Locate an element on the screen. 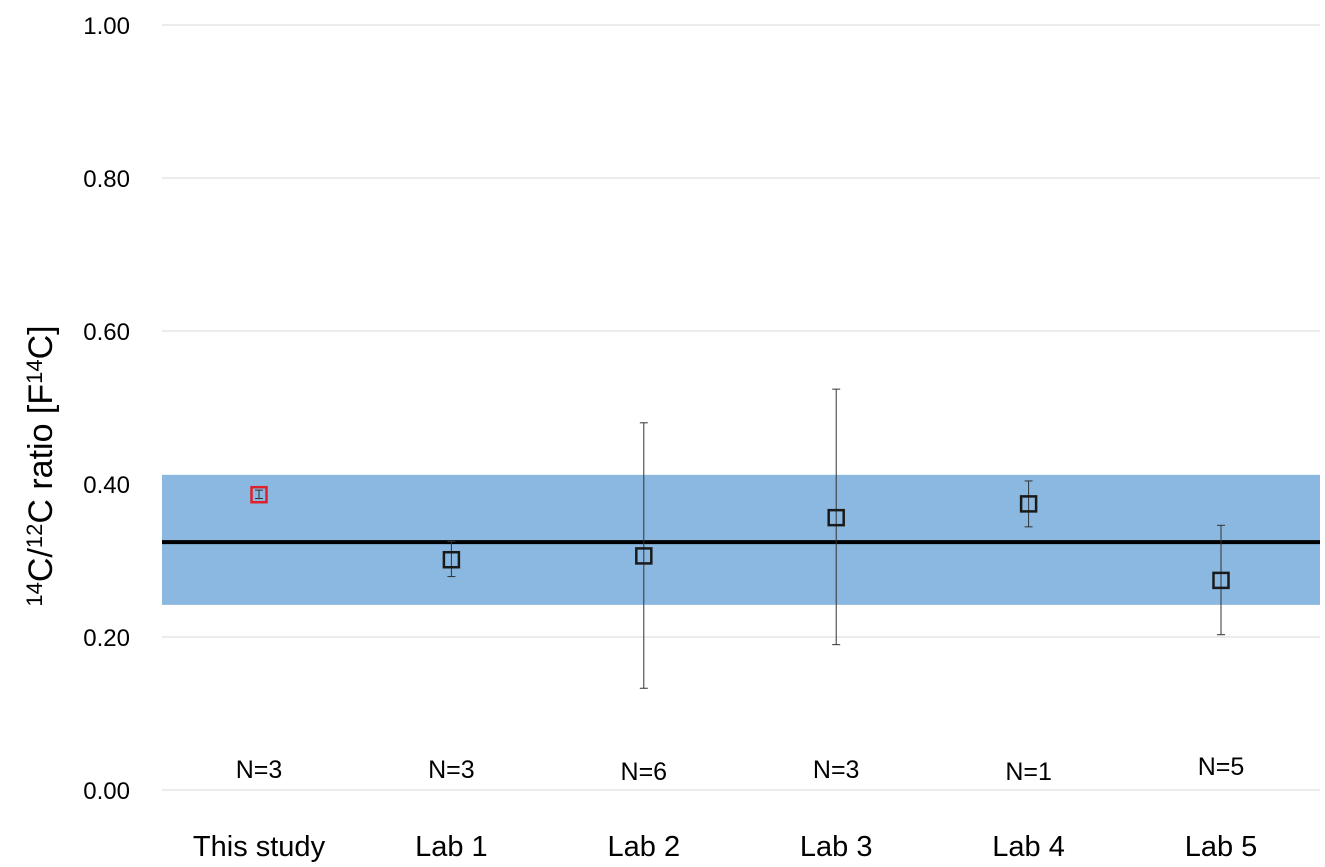 This screenshot has height=867, width=1325. y-tick-label: 0.00 is located at coordinates (106, 791).